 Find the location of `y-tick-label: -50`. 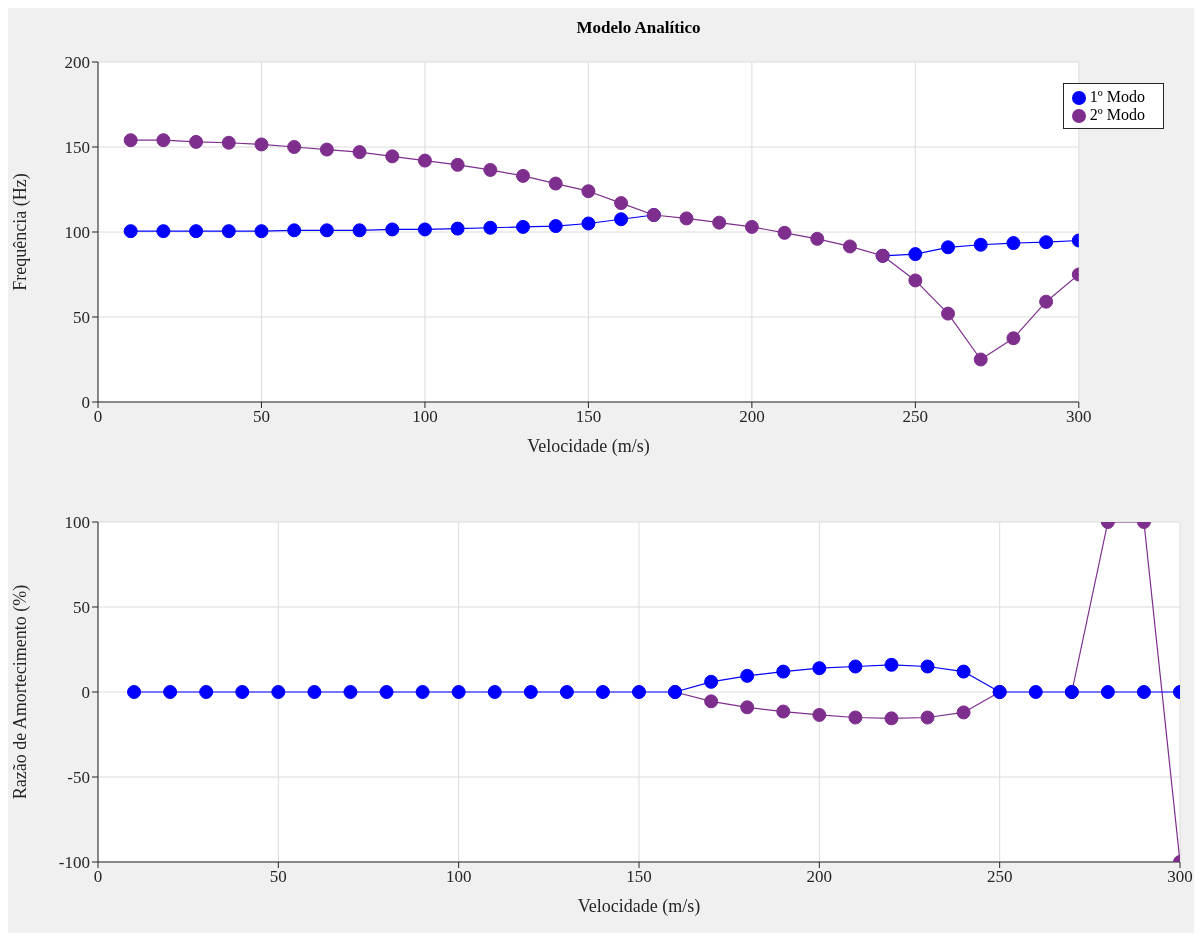

y-tick-label: -50 is located at coordinates (78, 778).